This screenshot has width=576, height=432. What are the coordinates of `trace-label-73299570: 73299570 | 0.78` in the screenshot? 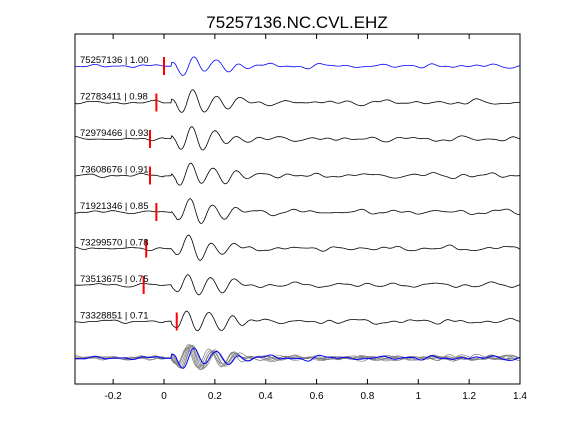 It's located at (114, 243).